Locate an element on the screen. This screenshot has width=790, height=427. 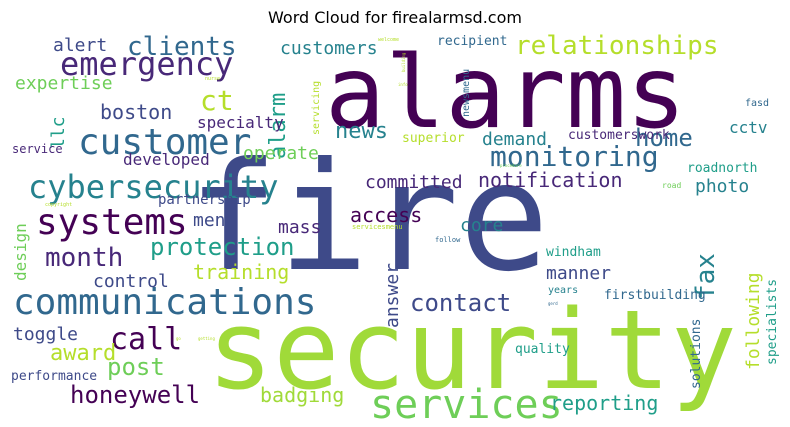
word-news: news is located at coordinates (361, 131).